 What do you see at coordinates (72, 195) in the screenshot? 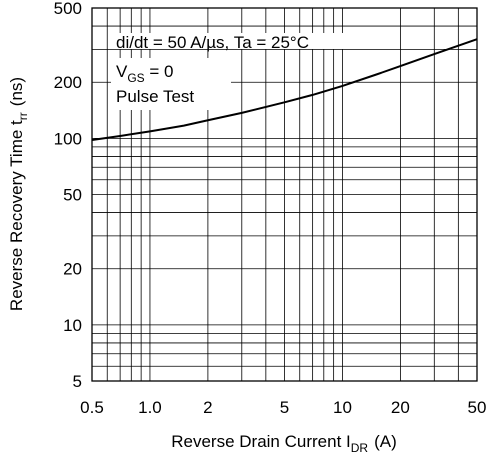
I see `y-tick-label: 50` at bounding box center [72, 195].